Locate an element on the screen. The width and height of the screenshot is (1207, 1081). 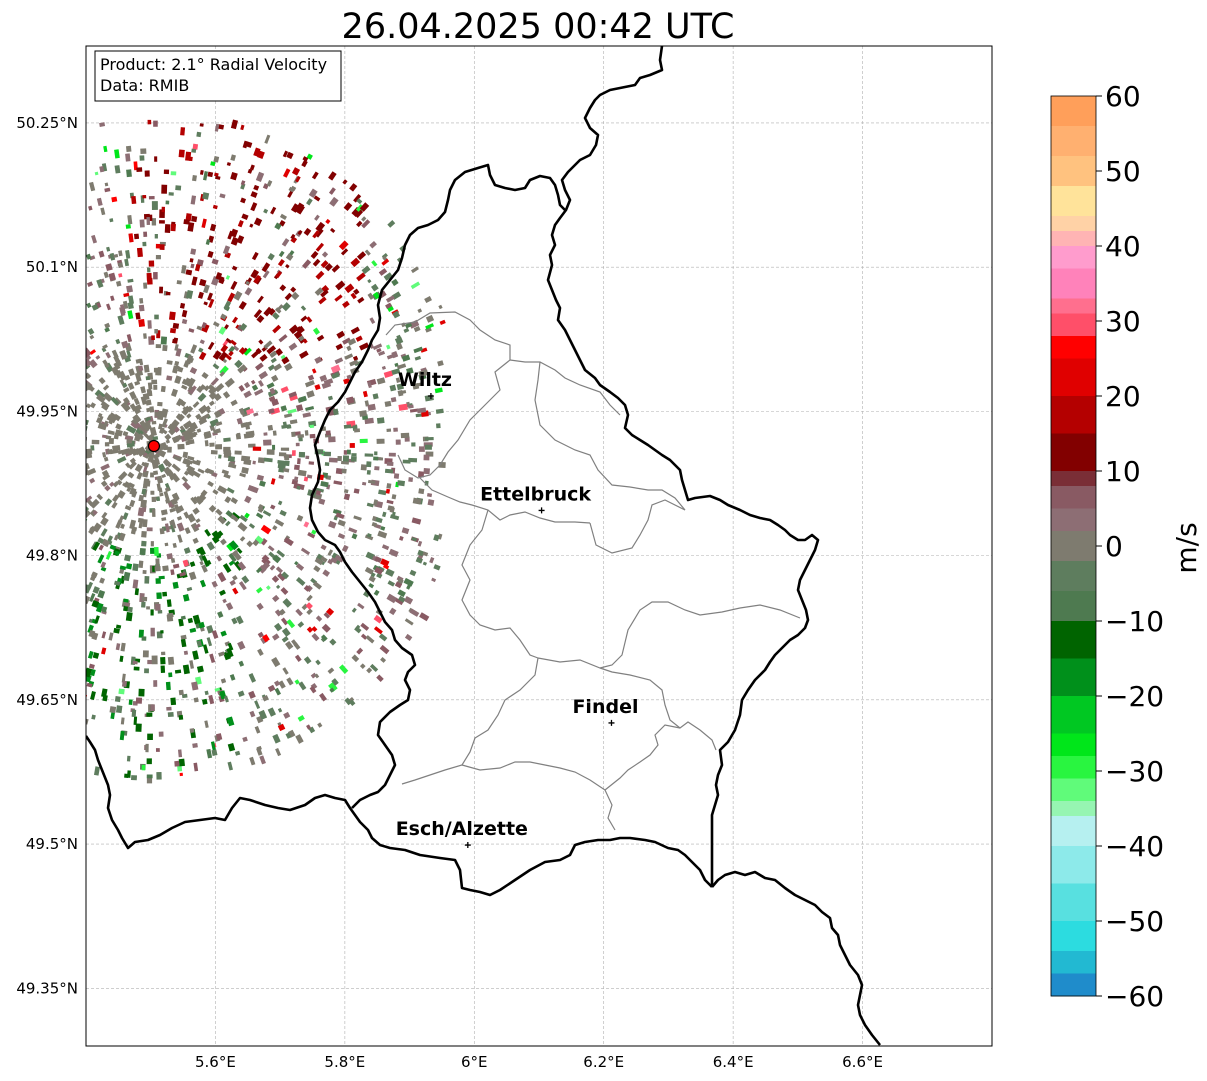
lon-tick-label: 6.2°E is located at coordinates (603, 1062).